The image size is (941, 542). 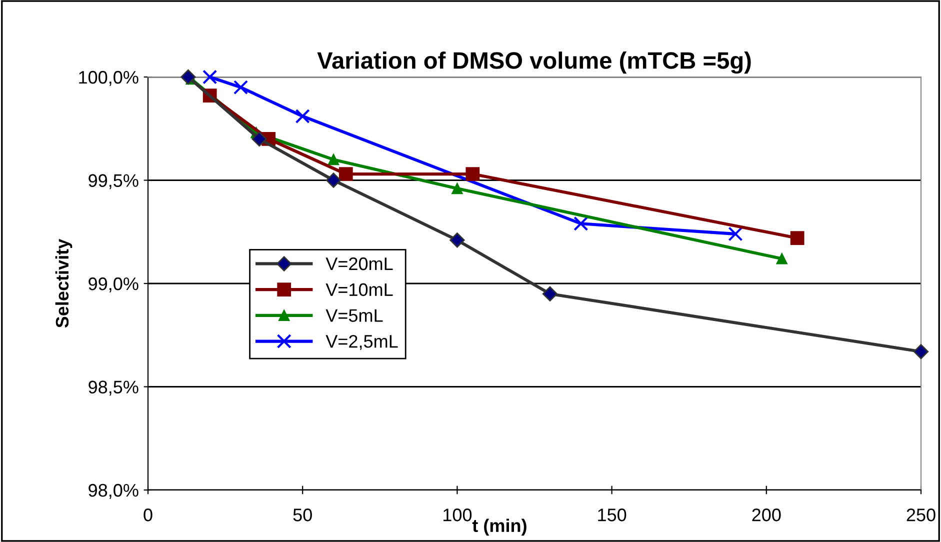 What do you see at coordinates (63, 283) in the screenshot?
I see `y-axis-title: Selectivity` at bounding box center [63, 283].